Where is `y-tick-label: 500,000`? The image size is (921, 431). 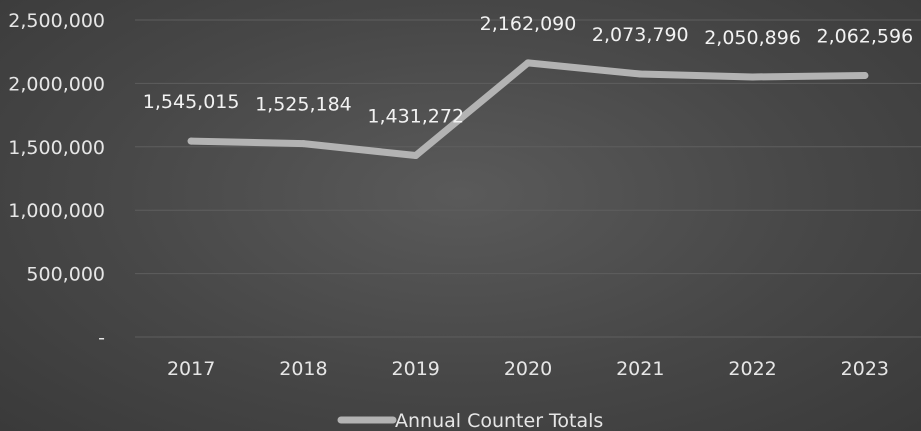 y-tick-label: 500,000 is located at coordinates (65, 275).